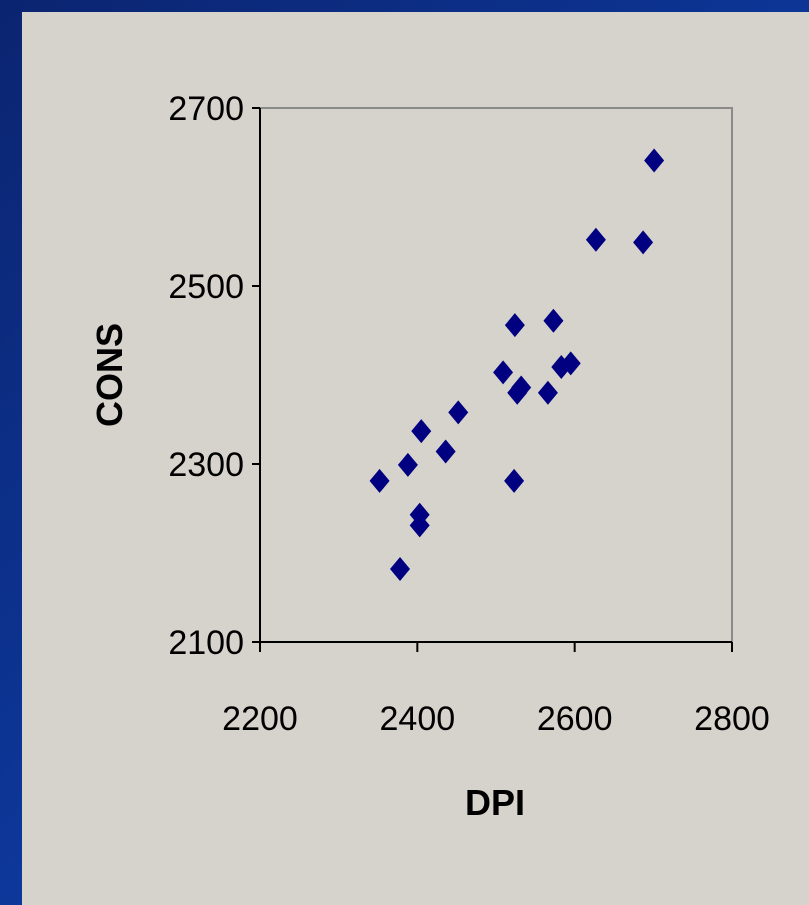 Image resolution: width=809 pixels, height=905 pixels. What do you see at coordinates (575, 719) in the screenshot?
I see `x-tick-label: 2600` at bounding box center [575, 719].